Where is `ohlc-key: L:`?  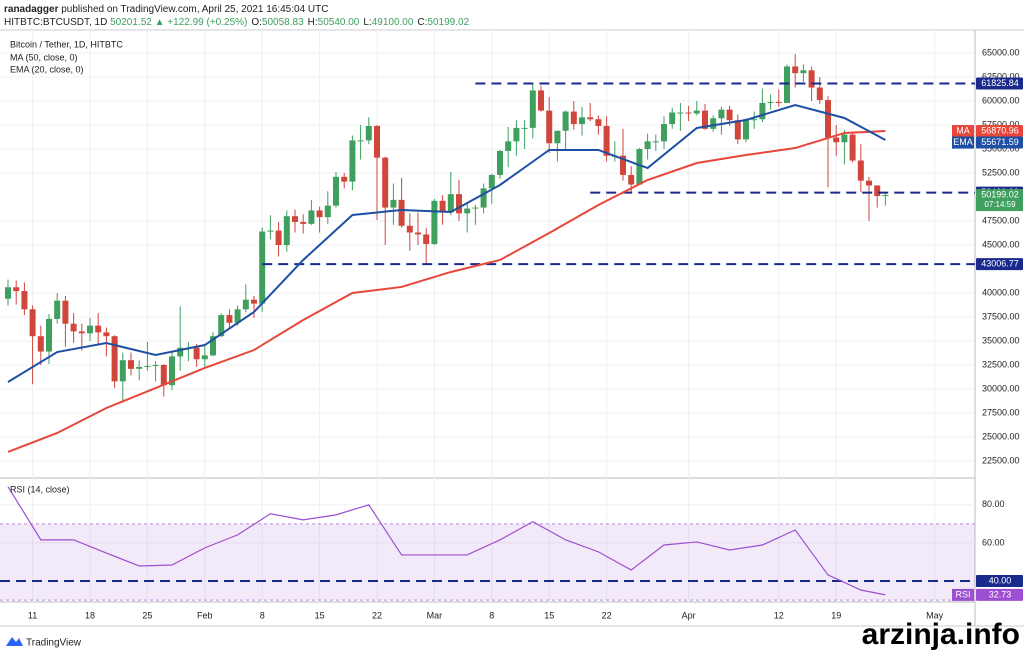 ohlc-key: L: is located at coordinates (367, 22).